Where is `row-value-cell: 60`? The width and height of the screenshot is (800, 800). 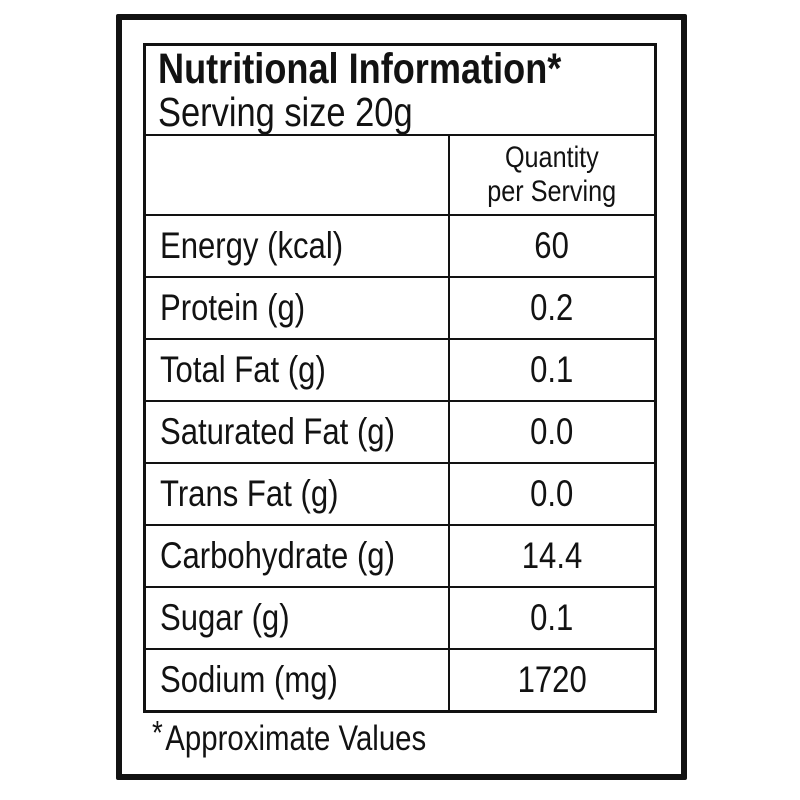 row-value-cell: 60 is located at coordinates (551, 246).